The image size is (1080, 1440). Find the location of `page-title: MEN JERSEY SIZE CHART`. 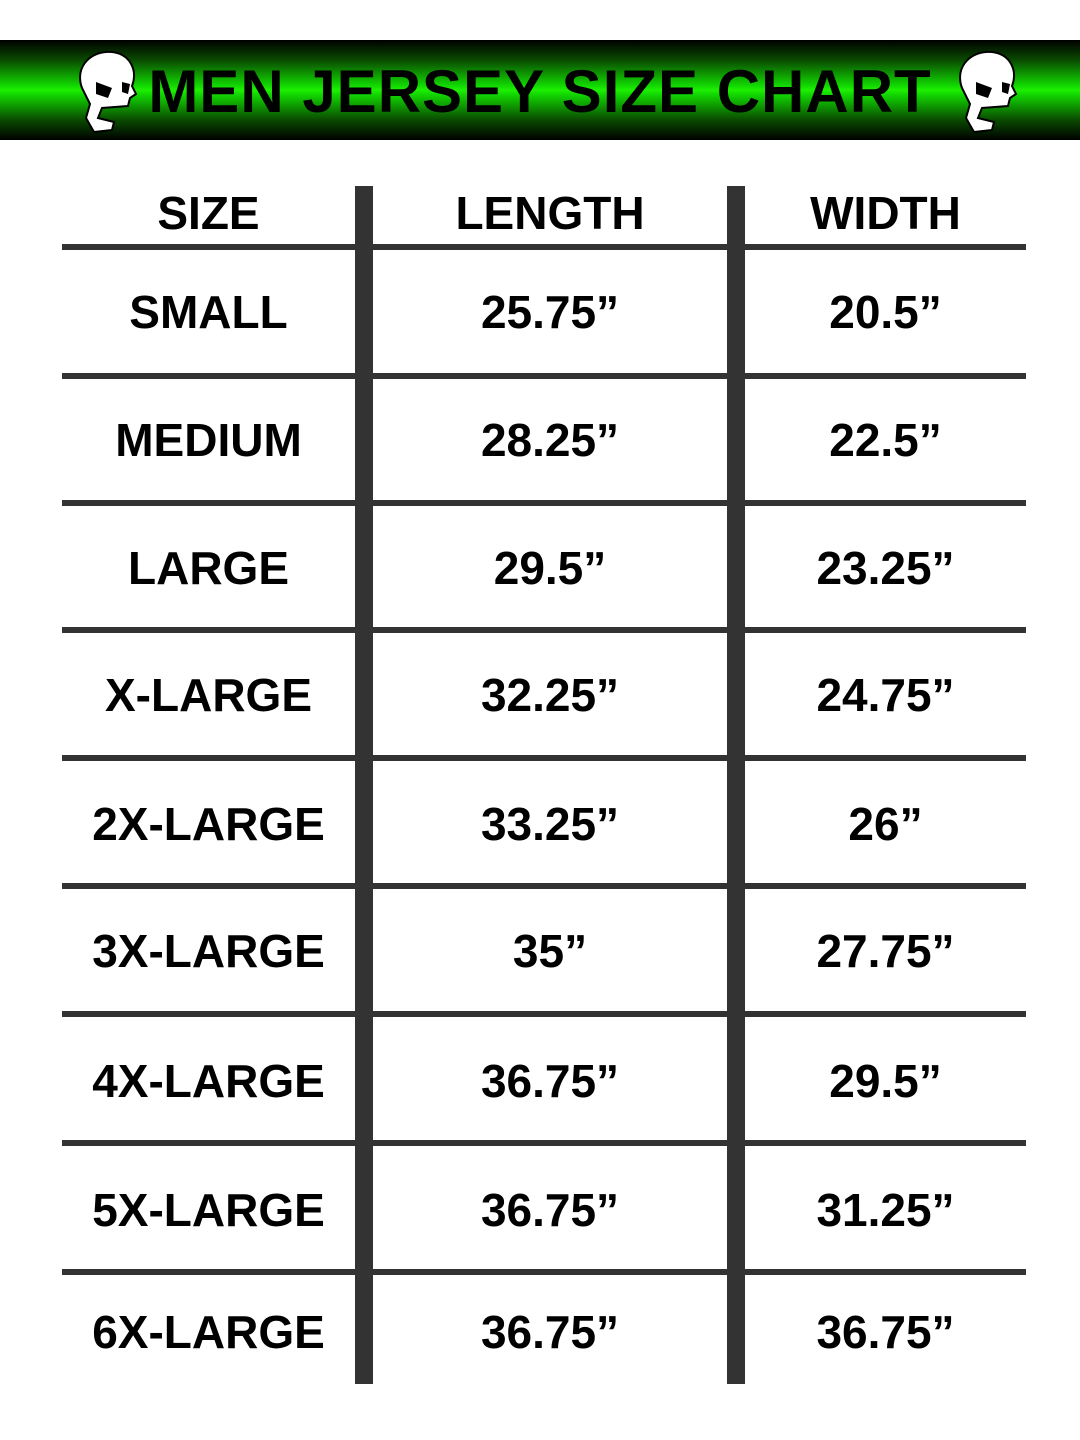

page-title: MEN JERSEY SIZE CHART is located at coordinates (540, 91).